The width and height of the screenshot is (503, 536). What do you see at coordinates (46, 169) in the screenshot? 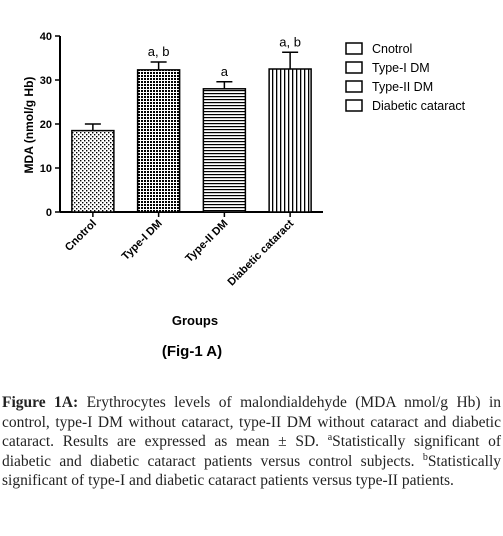
I see `y-tick-label: 10` at bounding box center [46, 169].